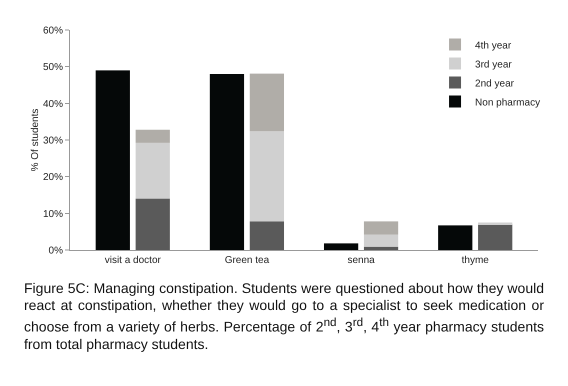 The image size is (568, 386). What do you see at coordinates (507, 102) in the screenshot?
I see `legend-label: Non pharmacy` at bounding box center [507, 102].